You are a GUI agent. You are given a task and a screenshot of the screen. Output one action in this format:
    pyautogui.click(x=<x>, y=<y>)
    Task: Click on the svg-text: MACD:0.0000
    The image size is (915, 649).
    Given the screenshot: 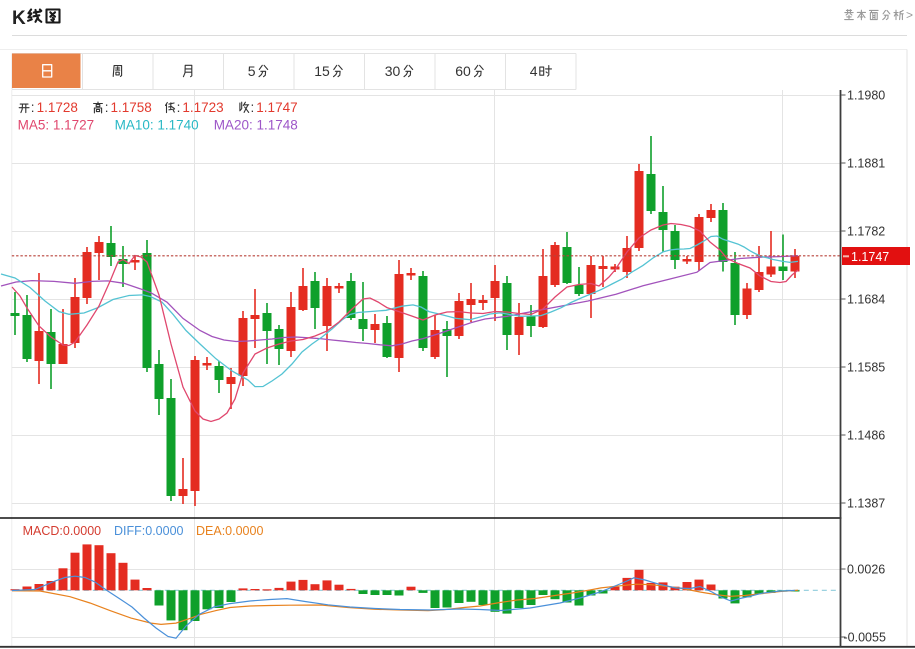 What is the action you would take?
    pyautogui.click(x=62, y=531)
    